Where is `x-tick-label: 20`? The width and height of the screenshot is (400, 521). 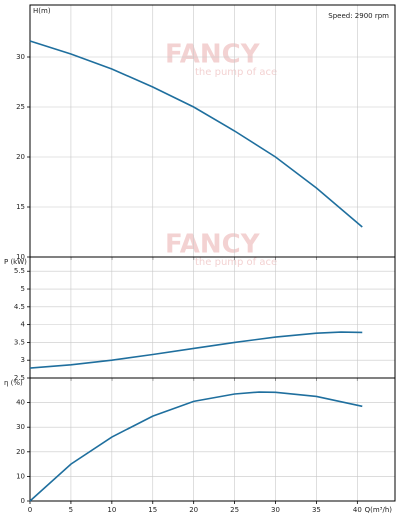
x-tick-label: 20 is located at coordinates (193, 510).